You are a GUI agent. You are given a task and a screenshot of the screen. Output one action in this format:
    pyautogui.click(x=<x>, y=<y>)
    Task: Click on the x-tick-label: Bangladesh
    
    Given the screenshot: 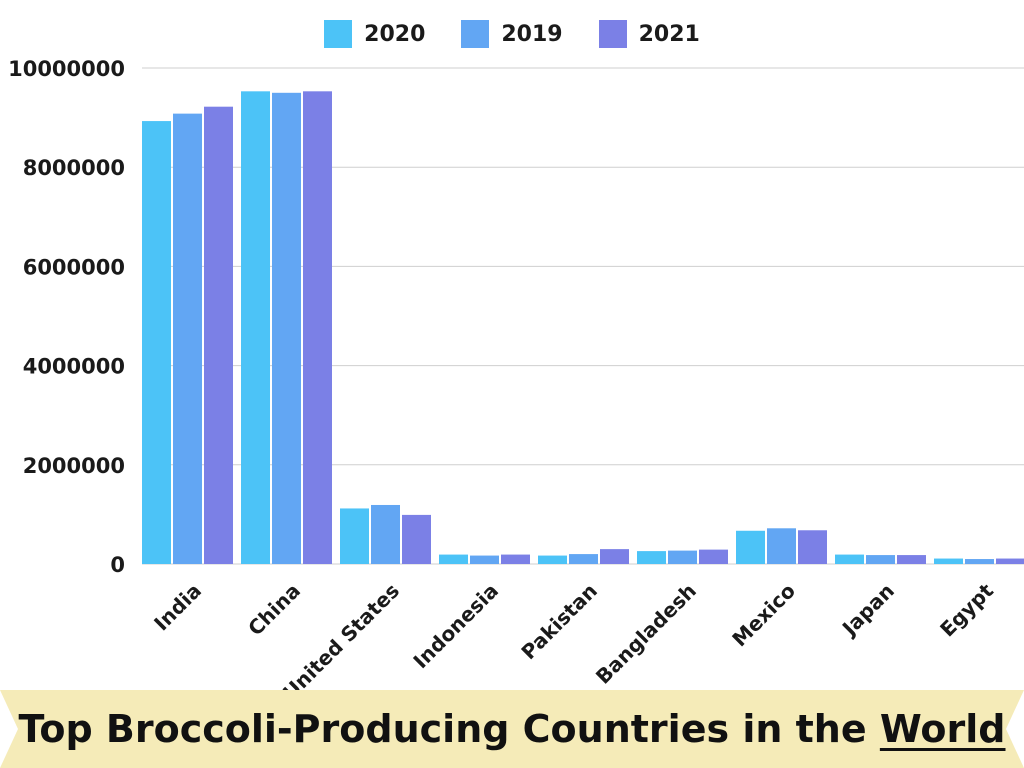 What is the action you would take?
    pyautogui.click(x=646, y=634)
    